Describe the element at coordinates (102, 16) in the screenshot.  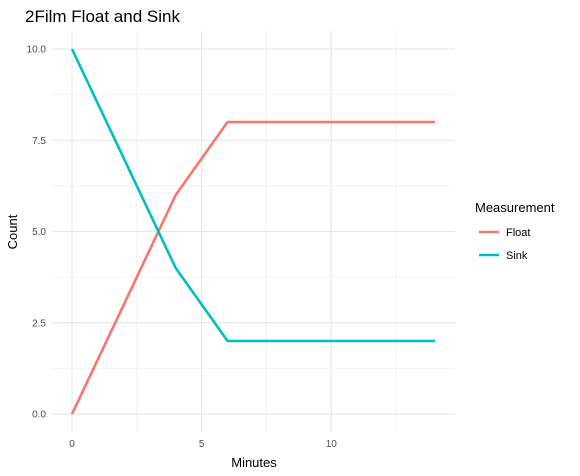
I see `chart-title: 2Film Float and Sink` at that location.